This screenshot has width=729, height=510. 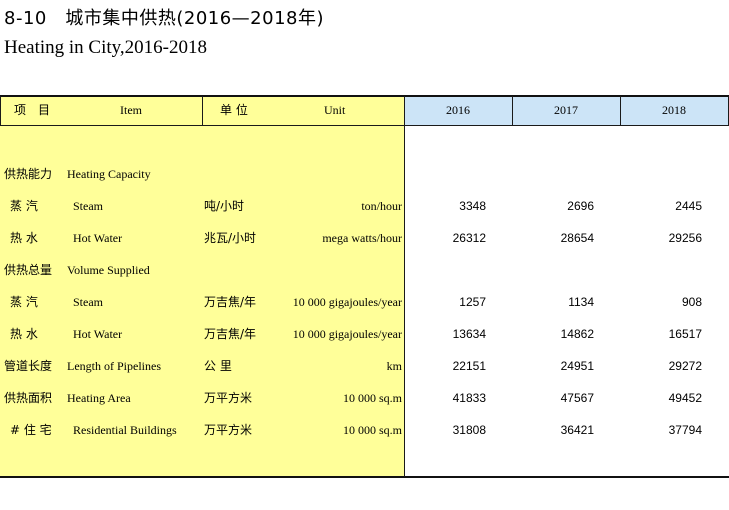 I want to click on header-year-2016: 2016, so click(x=458, y=110).